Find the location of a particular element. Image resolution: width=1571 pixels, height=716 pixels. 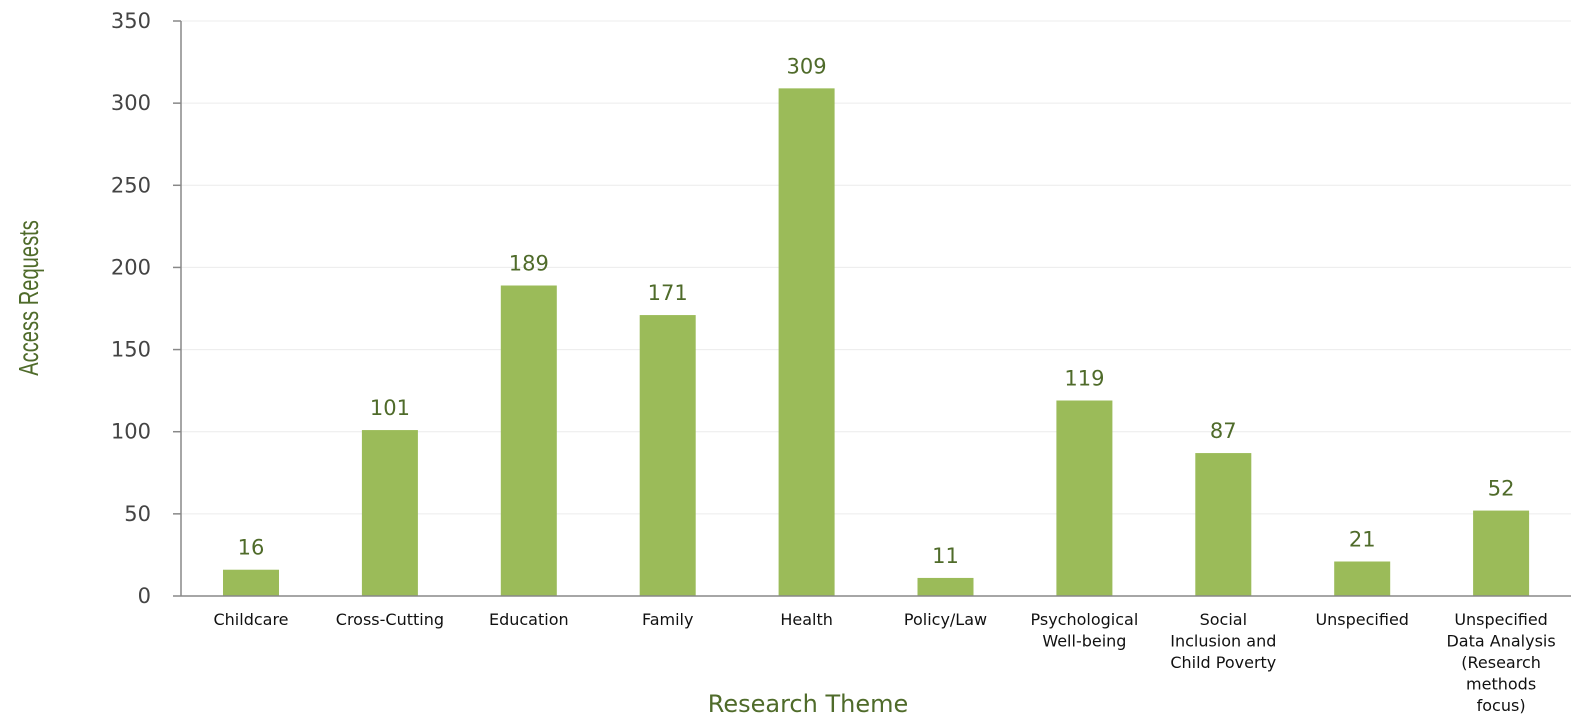

category-label-6: Policy/Law is located at coordinates (945, 619).